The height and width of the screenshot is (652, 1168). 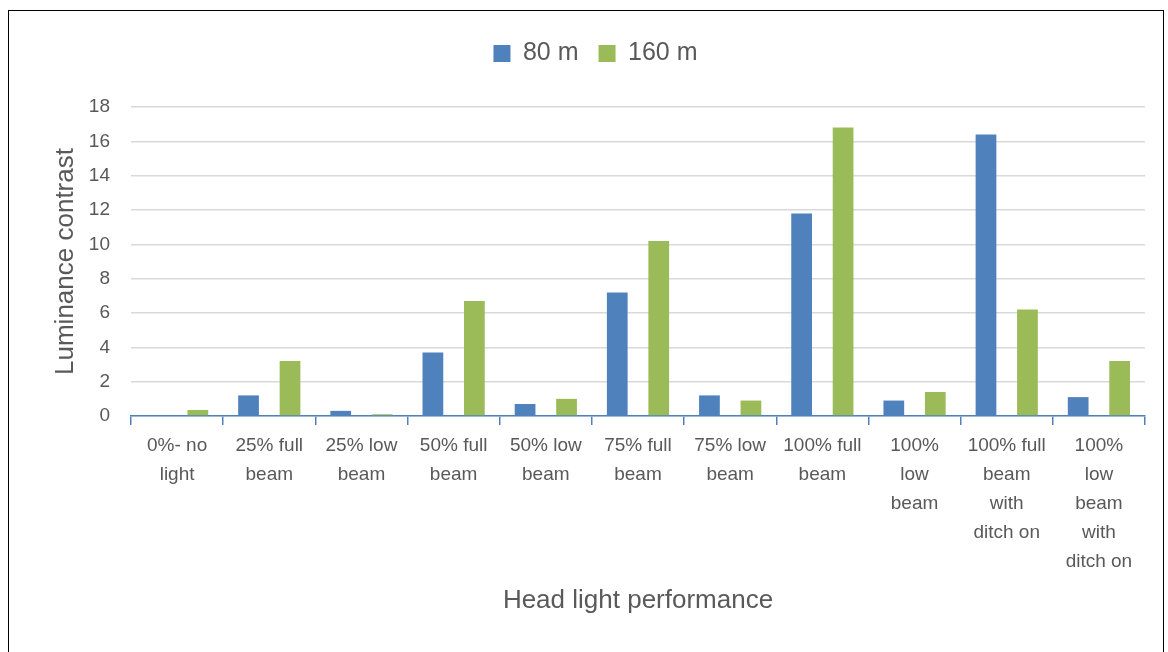 What do you see at coordinates (104, 380) in the screenshot?
I see `y-tick-label: 2` at bounding box center [104, 380].